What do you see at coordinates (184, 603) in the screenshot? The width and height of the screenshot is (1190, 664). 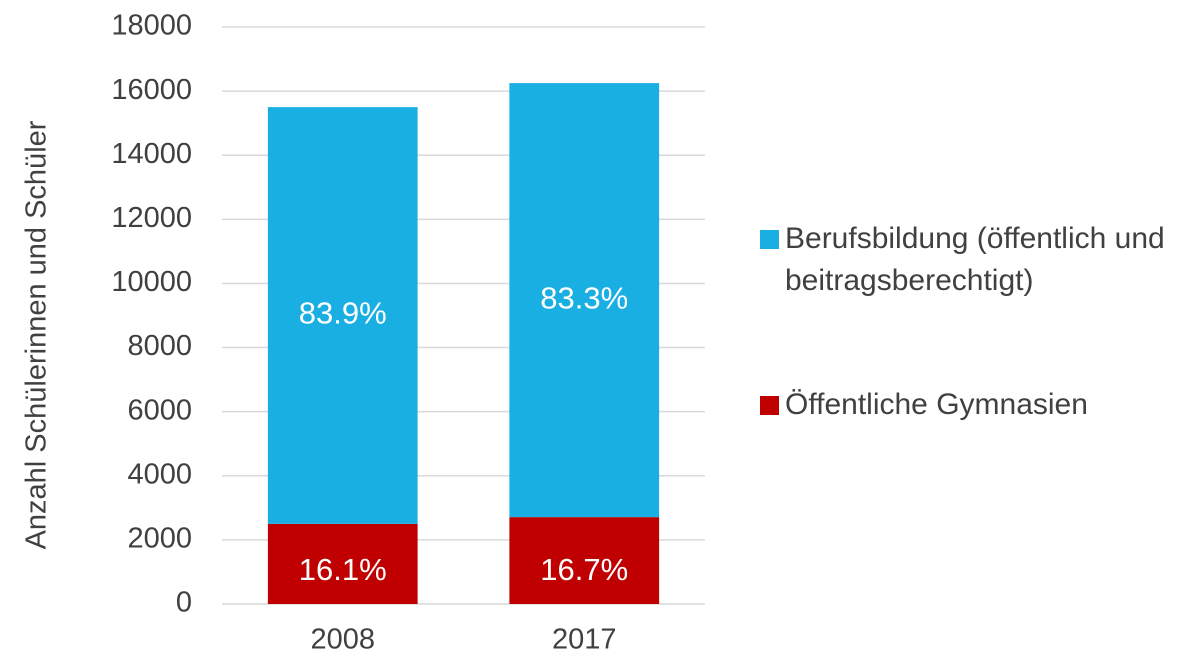 I see `y-tick-label: 0` at bounding box center [184, 603].